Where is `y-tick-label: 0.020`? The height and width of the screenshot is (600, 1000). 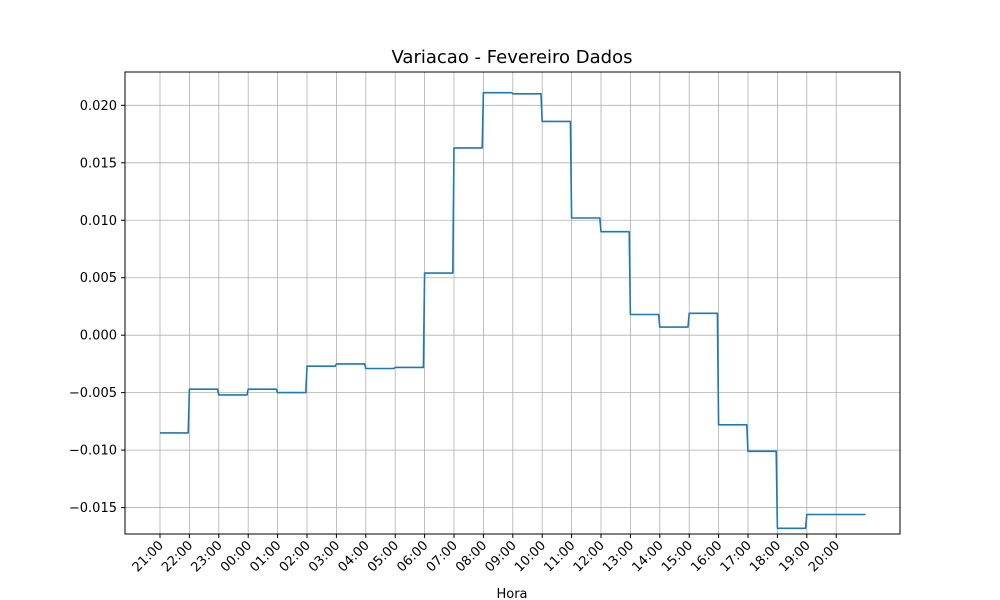 y-tick-label: 0.020 is located at coordinates (98, 106).